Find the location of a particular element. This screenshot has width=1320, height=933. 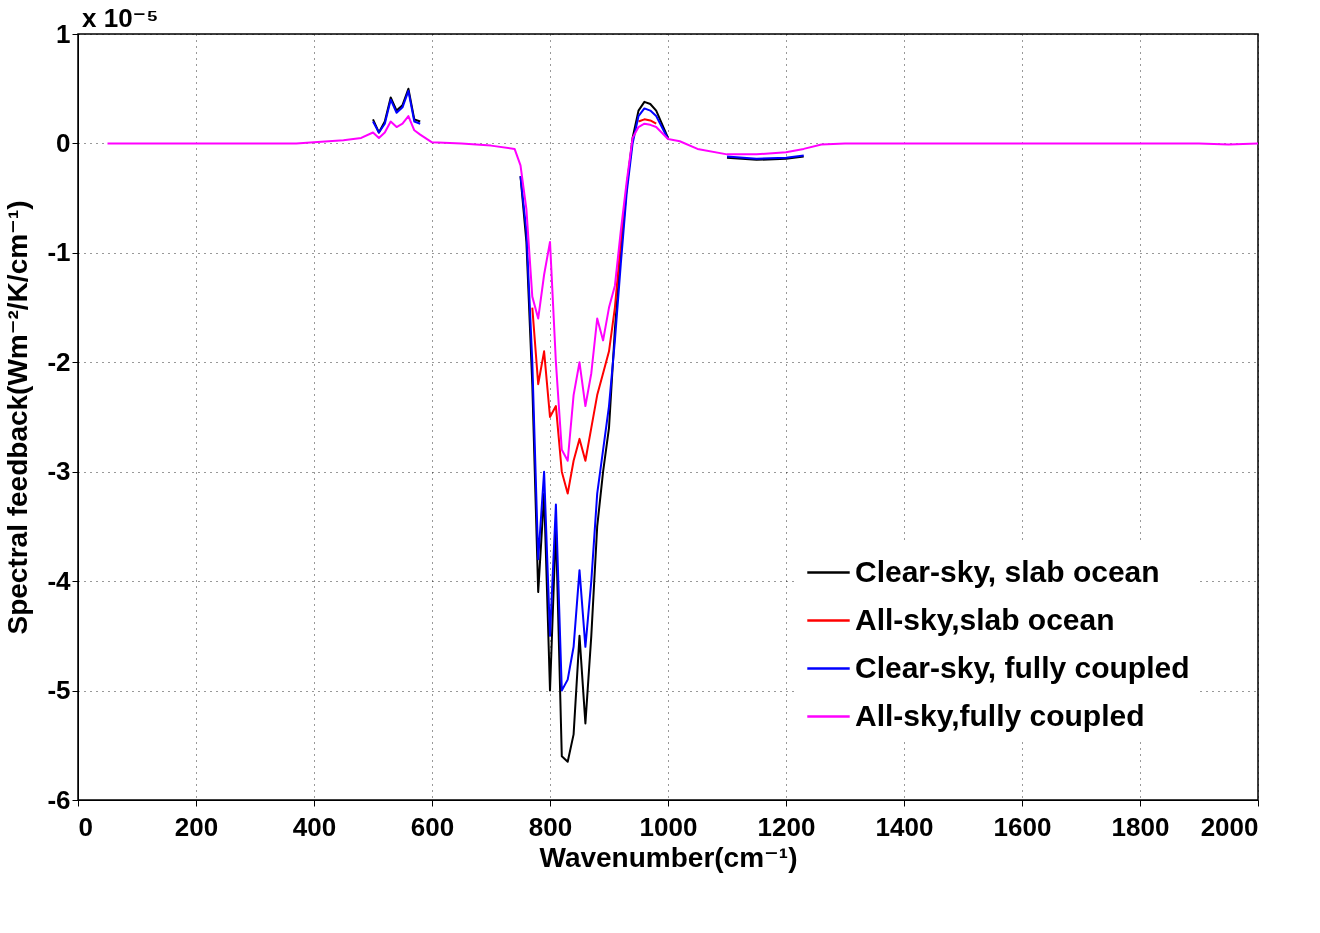

x-tick-label: 200 is located at coordinates (196, 826).